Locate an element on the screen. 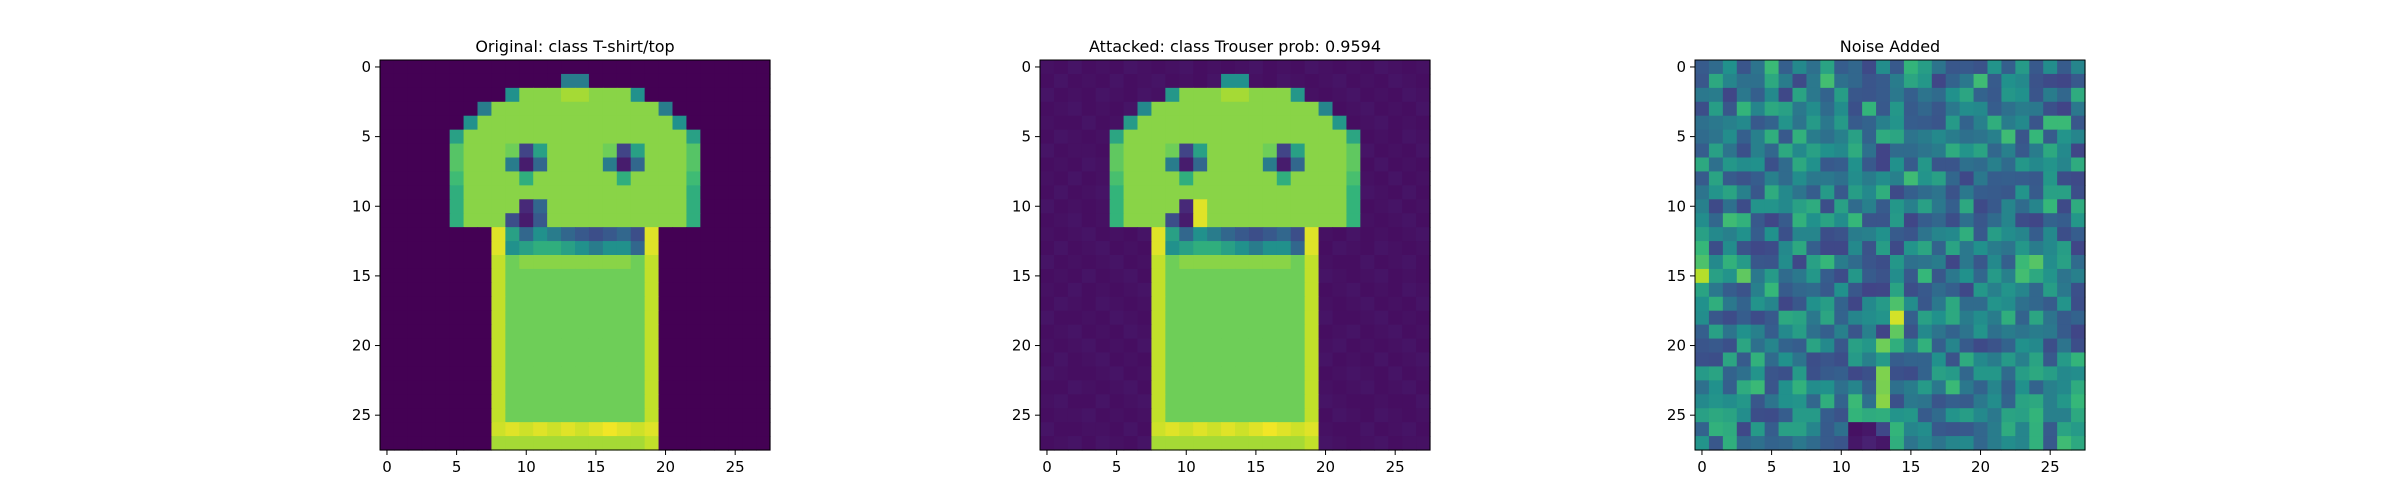  axes-frame-attacked is located at coordinates (1235, 255).